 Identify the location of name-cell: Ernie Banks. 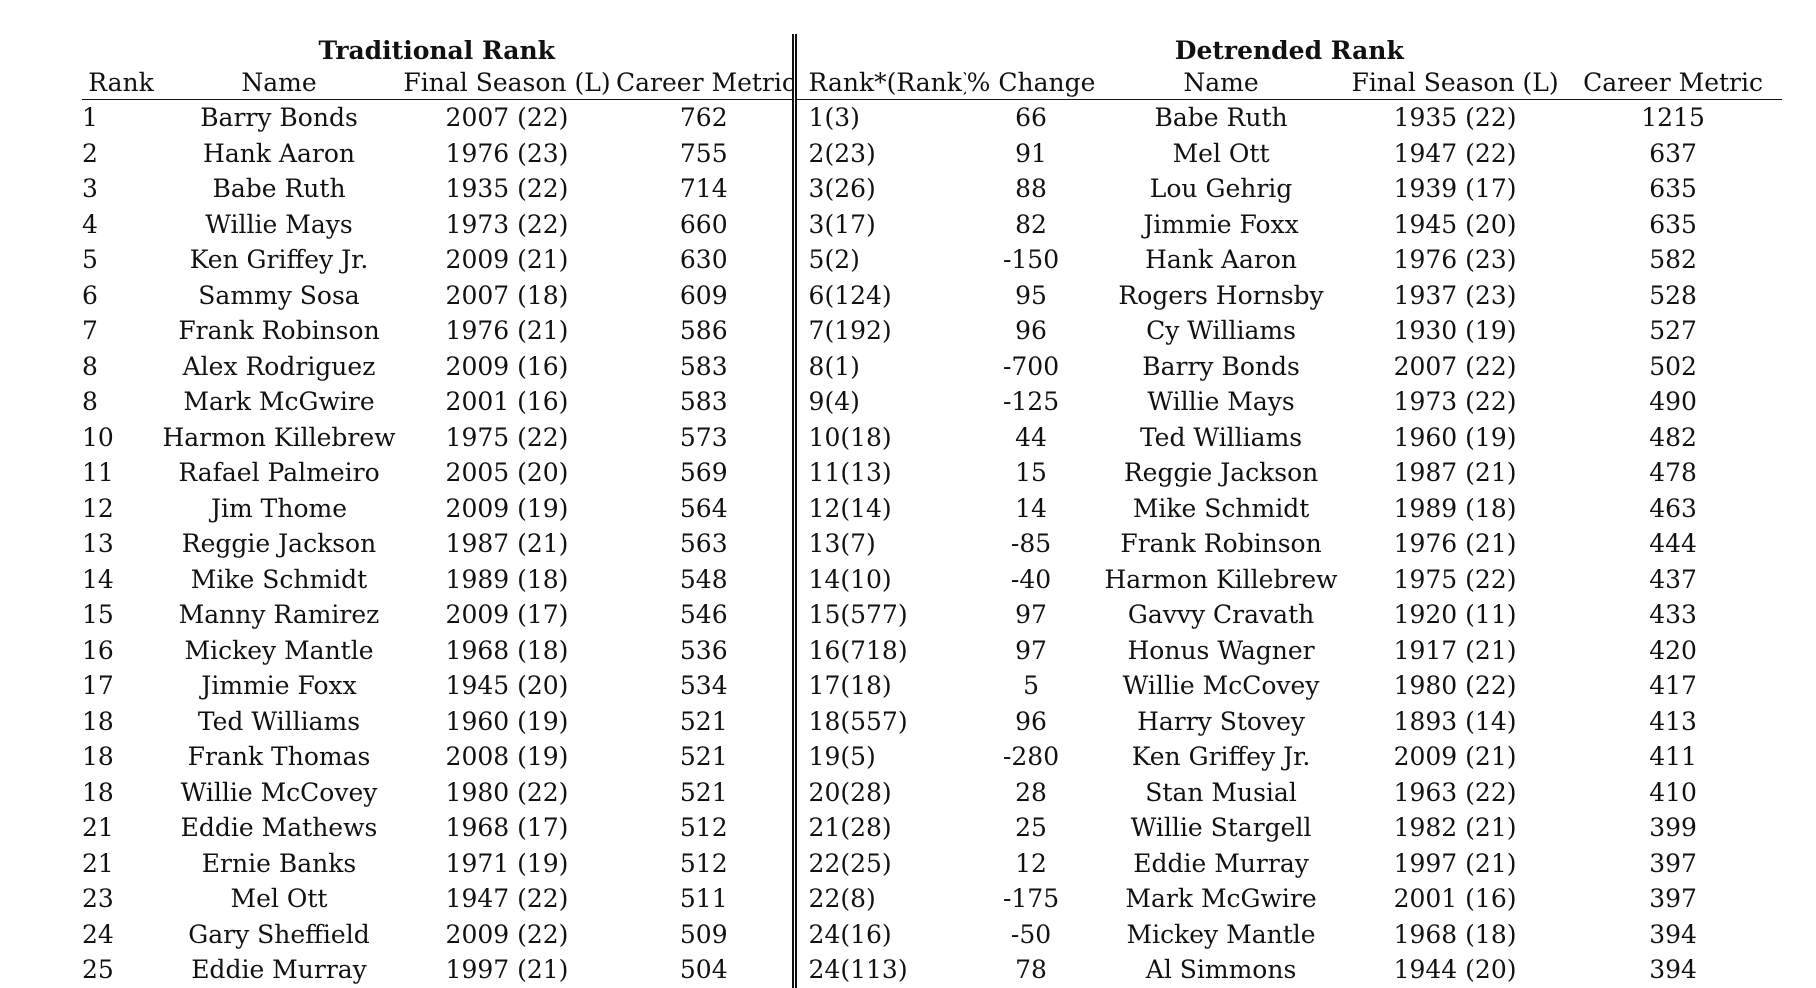
(279, 863).